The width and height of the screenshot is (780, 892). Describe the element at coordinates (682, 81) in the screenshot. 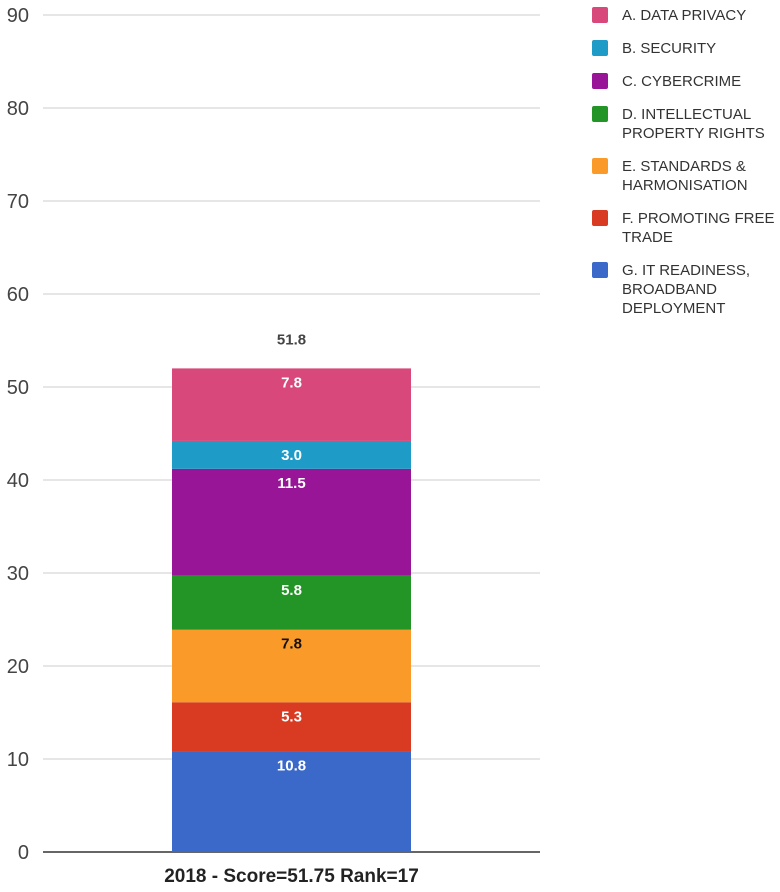

I see `legend-label: C. CYBERCRIME` at that location.